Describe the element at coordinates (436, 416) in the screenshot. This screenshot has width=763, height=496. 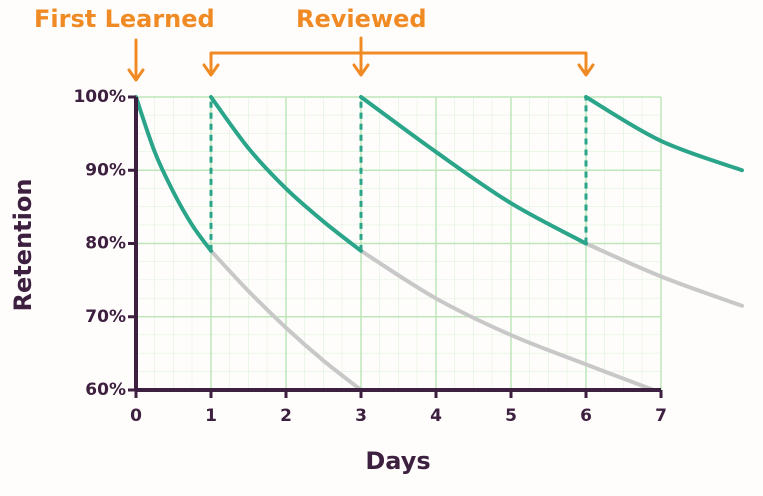
I see `x-tick-label: 4` at that location.